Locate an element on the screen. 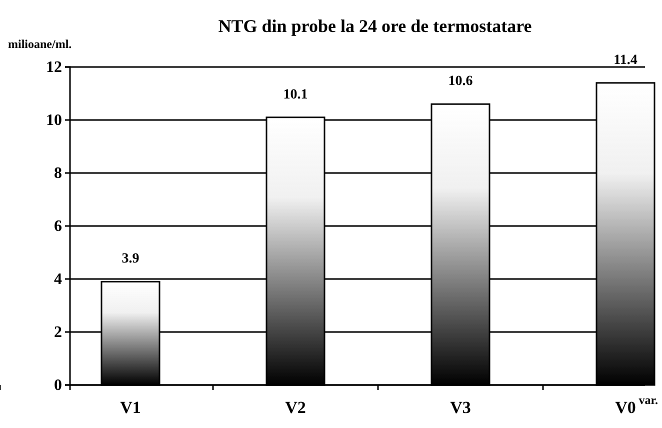  data-label: 10.6 is located at coordinates (460, 82).